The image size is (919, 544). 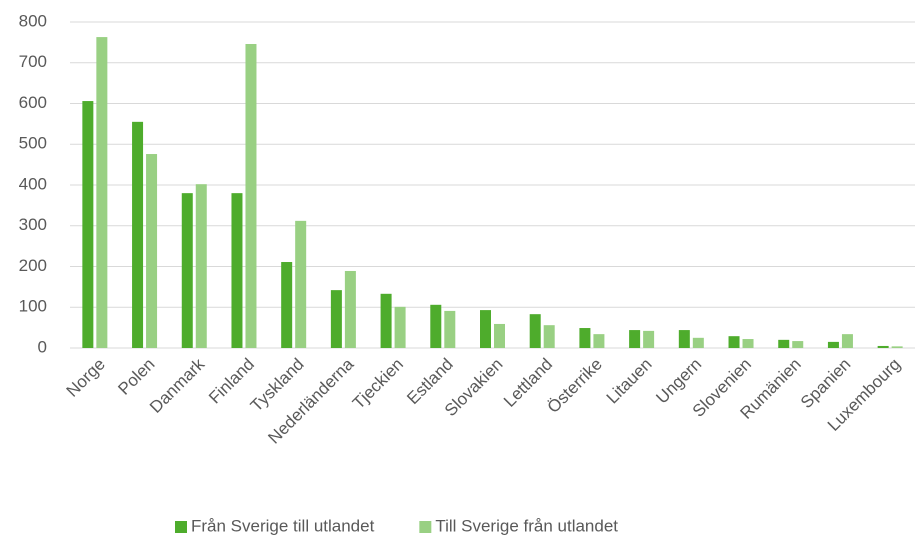 What do you see at coordinates (33, 183) in the screenshot?
I see `y-tick-label: 400` at bounding box center [33, 183].